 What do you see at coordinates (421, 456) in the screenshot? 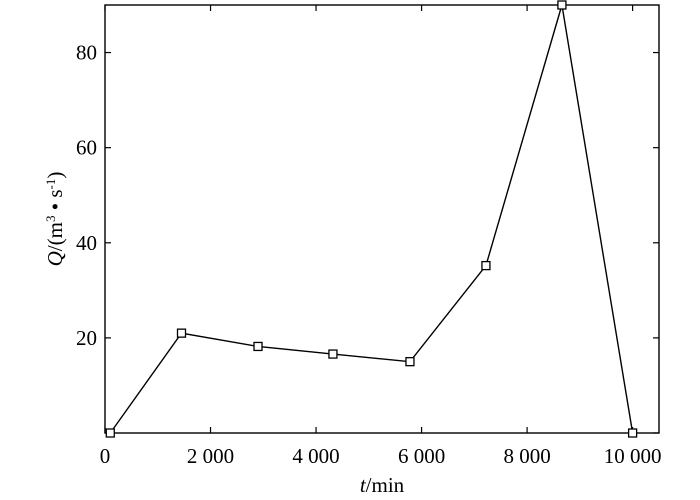
I see `x-tick-label: 6 000` at bounding box center [421, 456].